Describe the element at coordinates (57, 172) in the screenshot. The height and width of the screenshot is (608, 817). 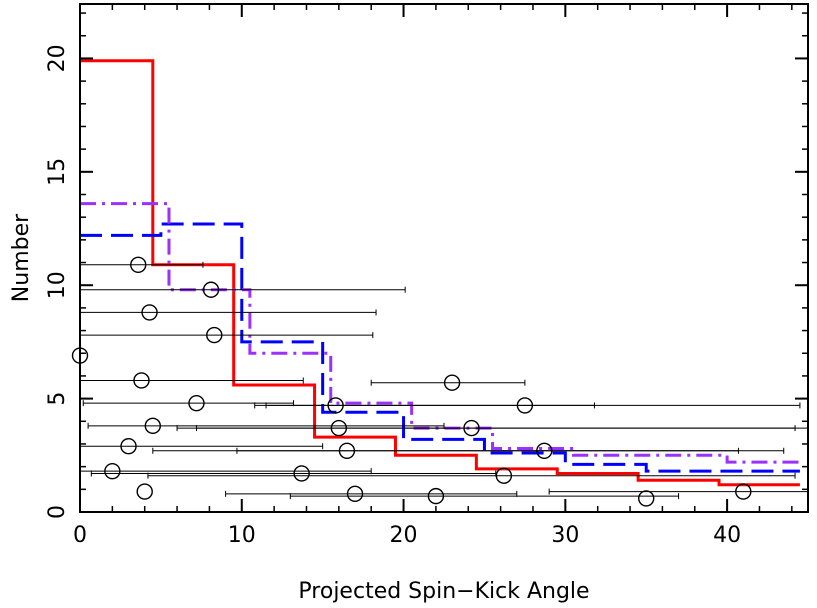
I see `y-tick-label: 15` at that location.